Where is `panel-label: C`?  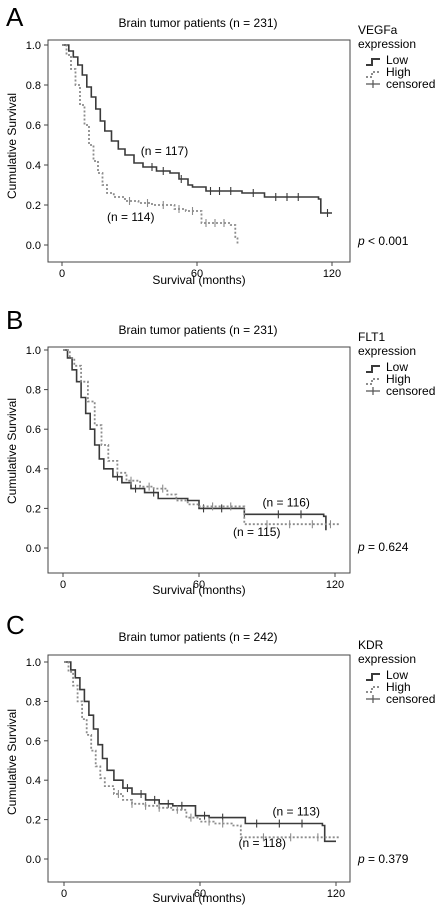
panel-label: C is located at coordinates (15, 625).